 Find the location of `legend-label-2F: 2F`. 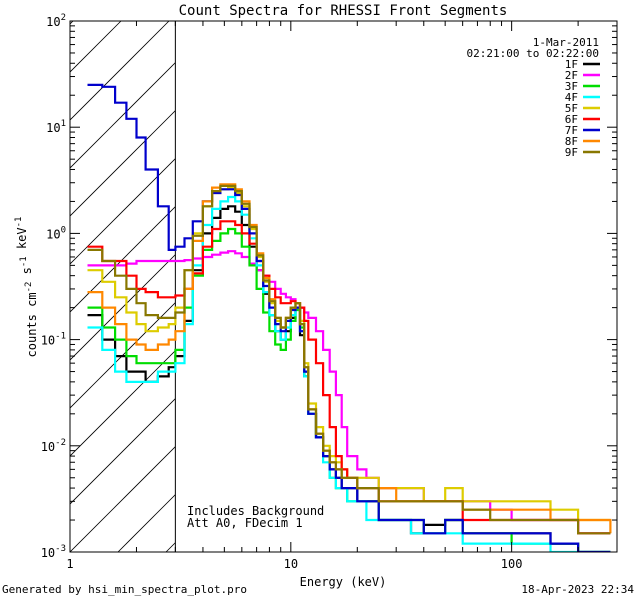

legend-label-2F: 2F is located at coordinates (571, 75).